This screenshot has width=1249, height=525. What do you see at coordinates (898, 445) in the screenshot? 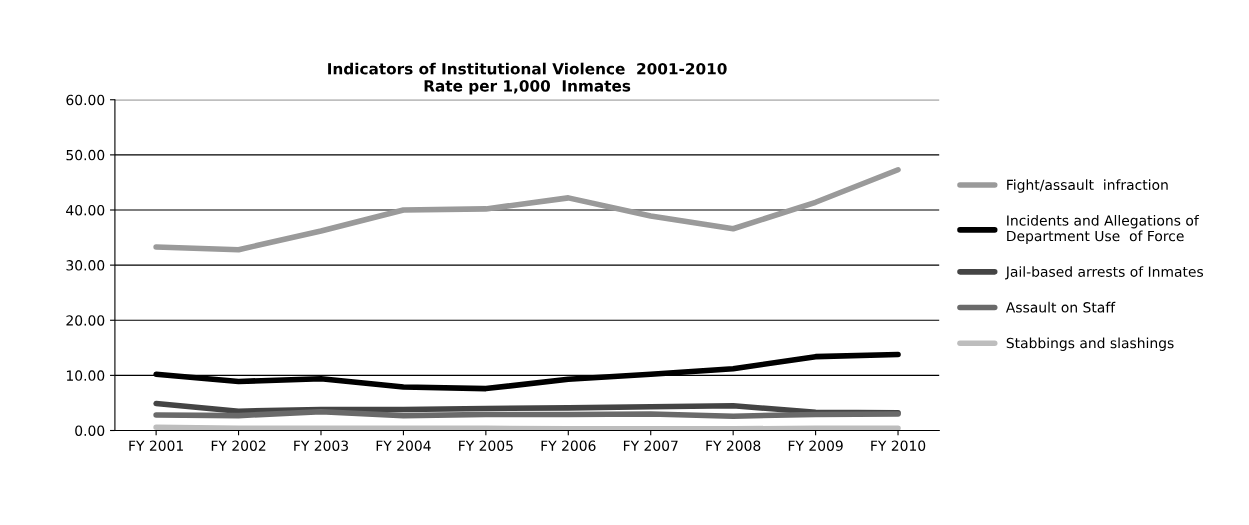
I see `x-tick-label: FY 2010` at bounding box center [898, 445].